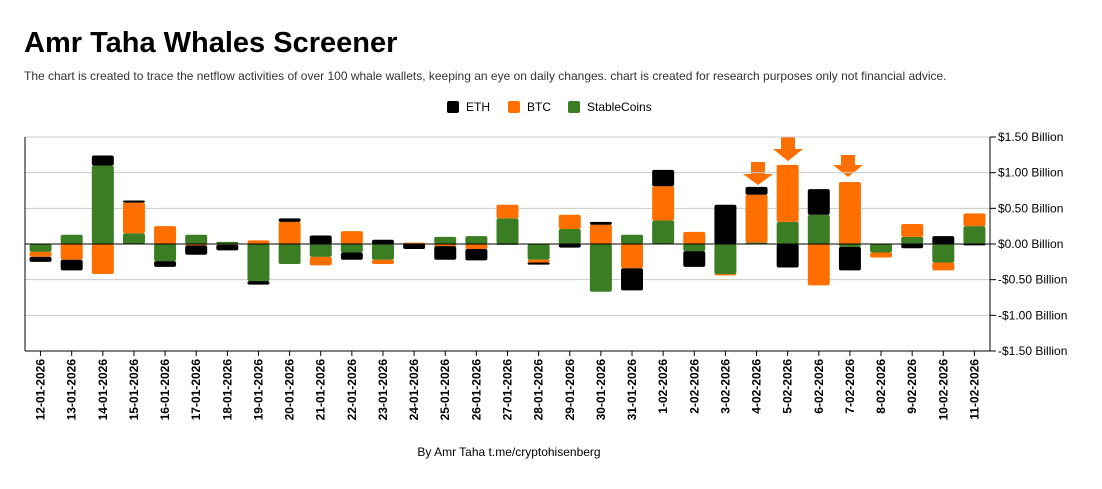 This screenshot has height=489, width=1102. What do you see at coordinates (352, 390) in the screenshot?
I see `x-tick-label: 22-01-2026` at bounding box center [352, 390].